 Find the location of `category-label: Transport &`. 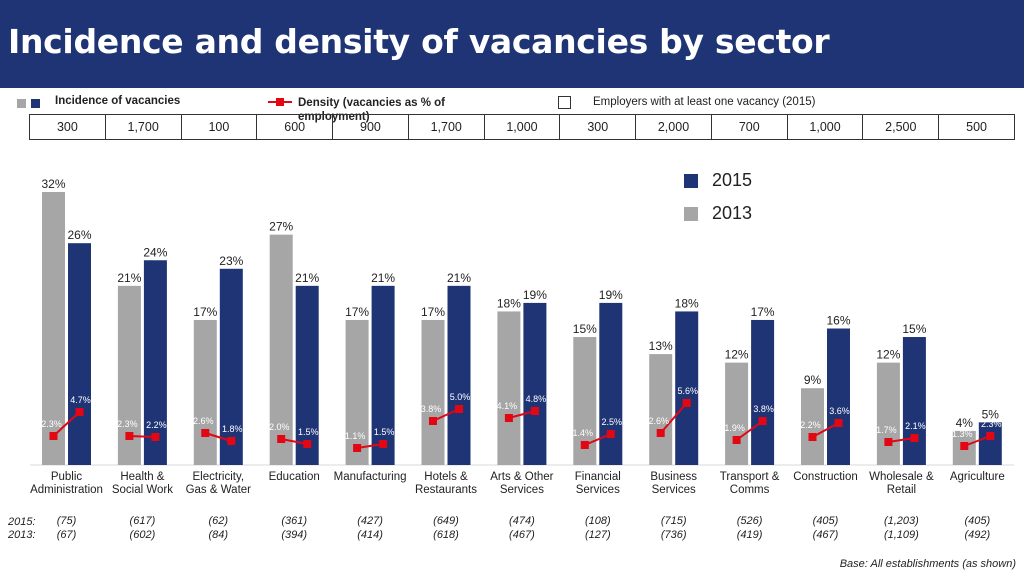

category-label: Transport & is located at coordinates (750, 477).